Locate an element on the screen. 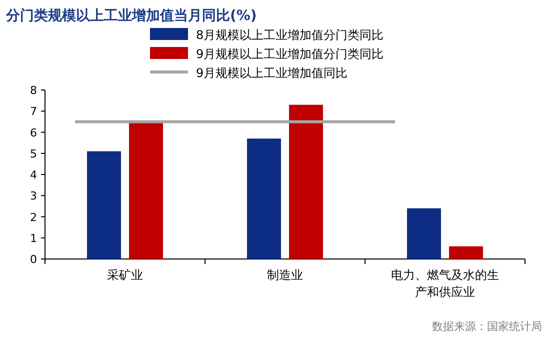 The width and height of the screenshot is (550, 338). y-tick-label: 6 is located at coordinates (33, 133).